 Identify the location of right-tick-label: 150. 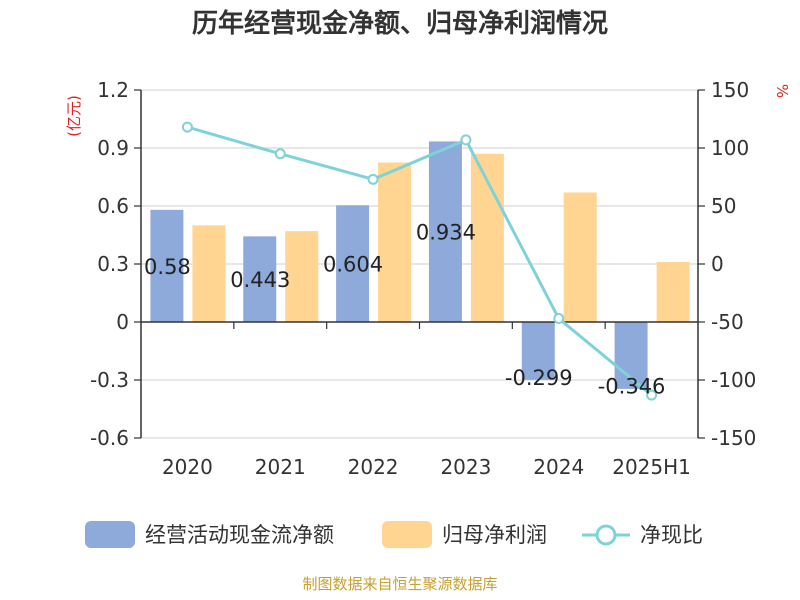
(730, 90).